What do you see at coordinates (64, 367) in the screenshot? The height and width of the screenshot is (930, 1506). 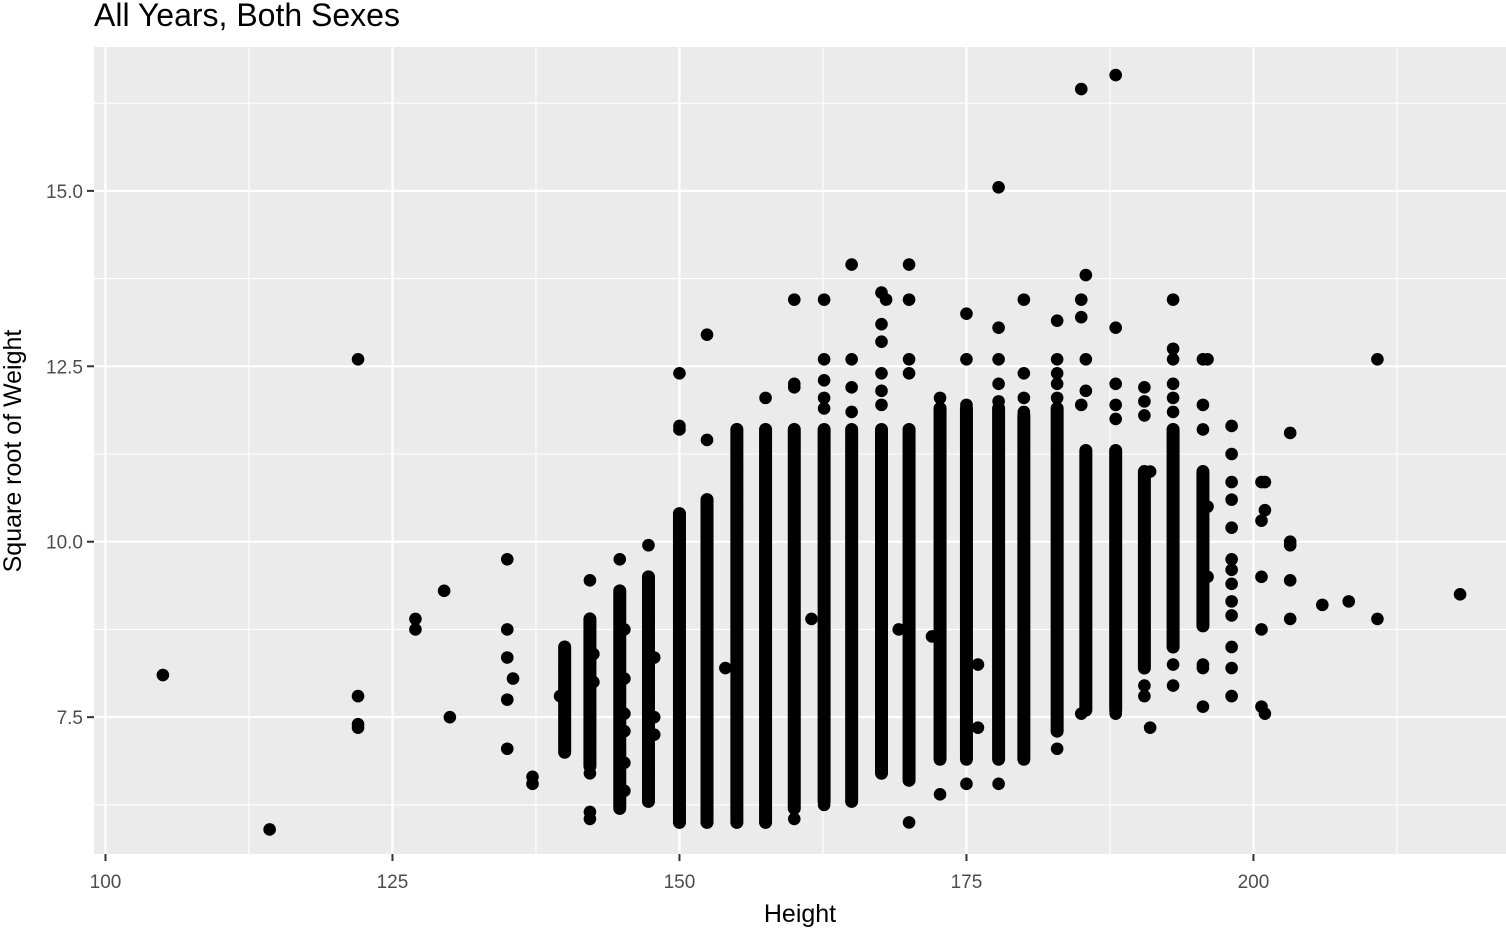 I see `y-tick-label: 12.5` at bounding box center [64, 367].